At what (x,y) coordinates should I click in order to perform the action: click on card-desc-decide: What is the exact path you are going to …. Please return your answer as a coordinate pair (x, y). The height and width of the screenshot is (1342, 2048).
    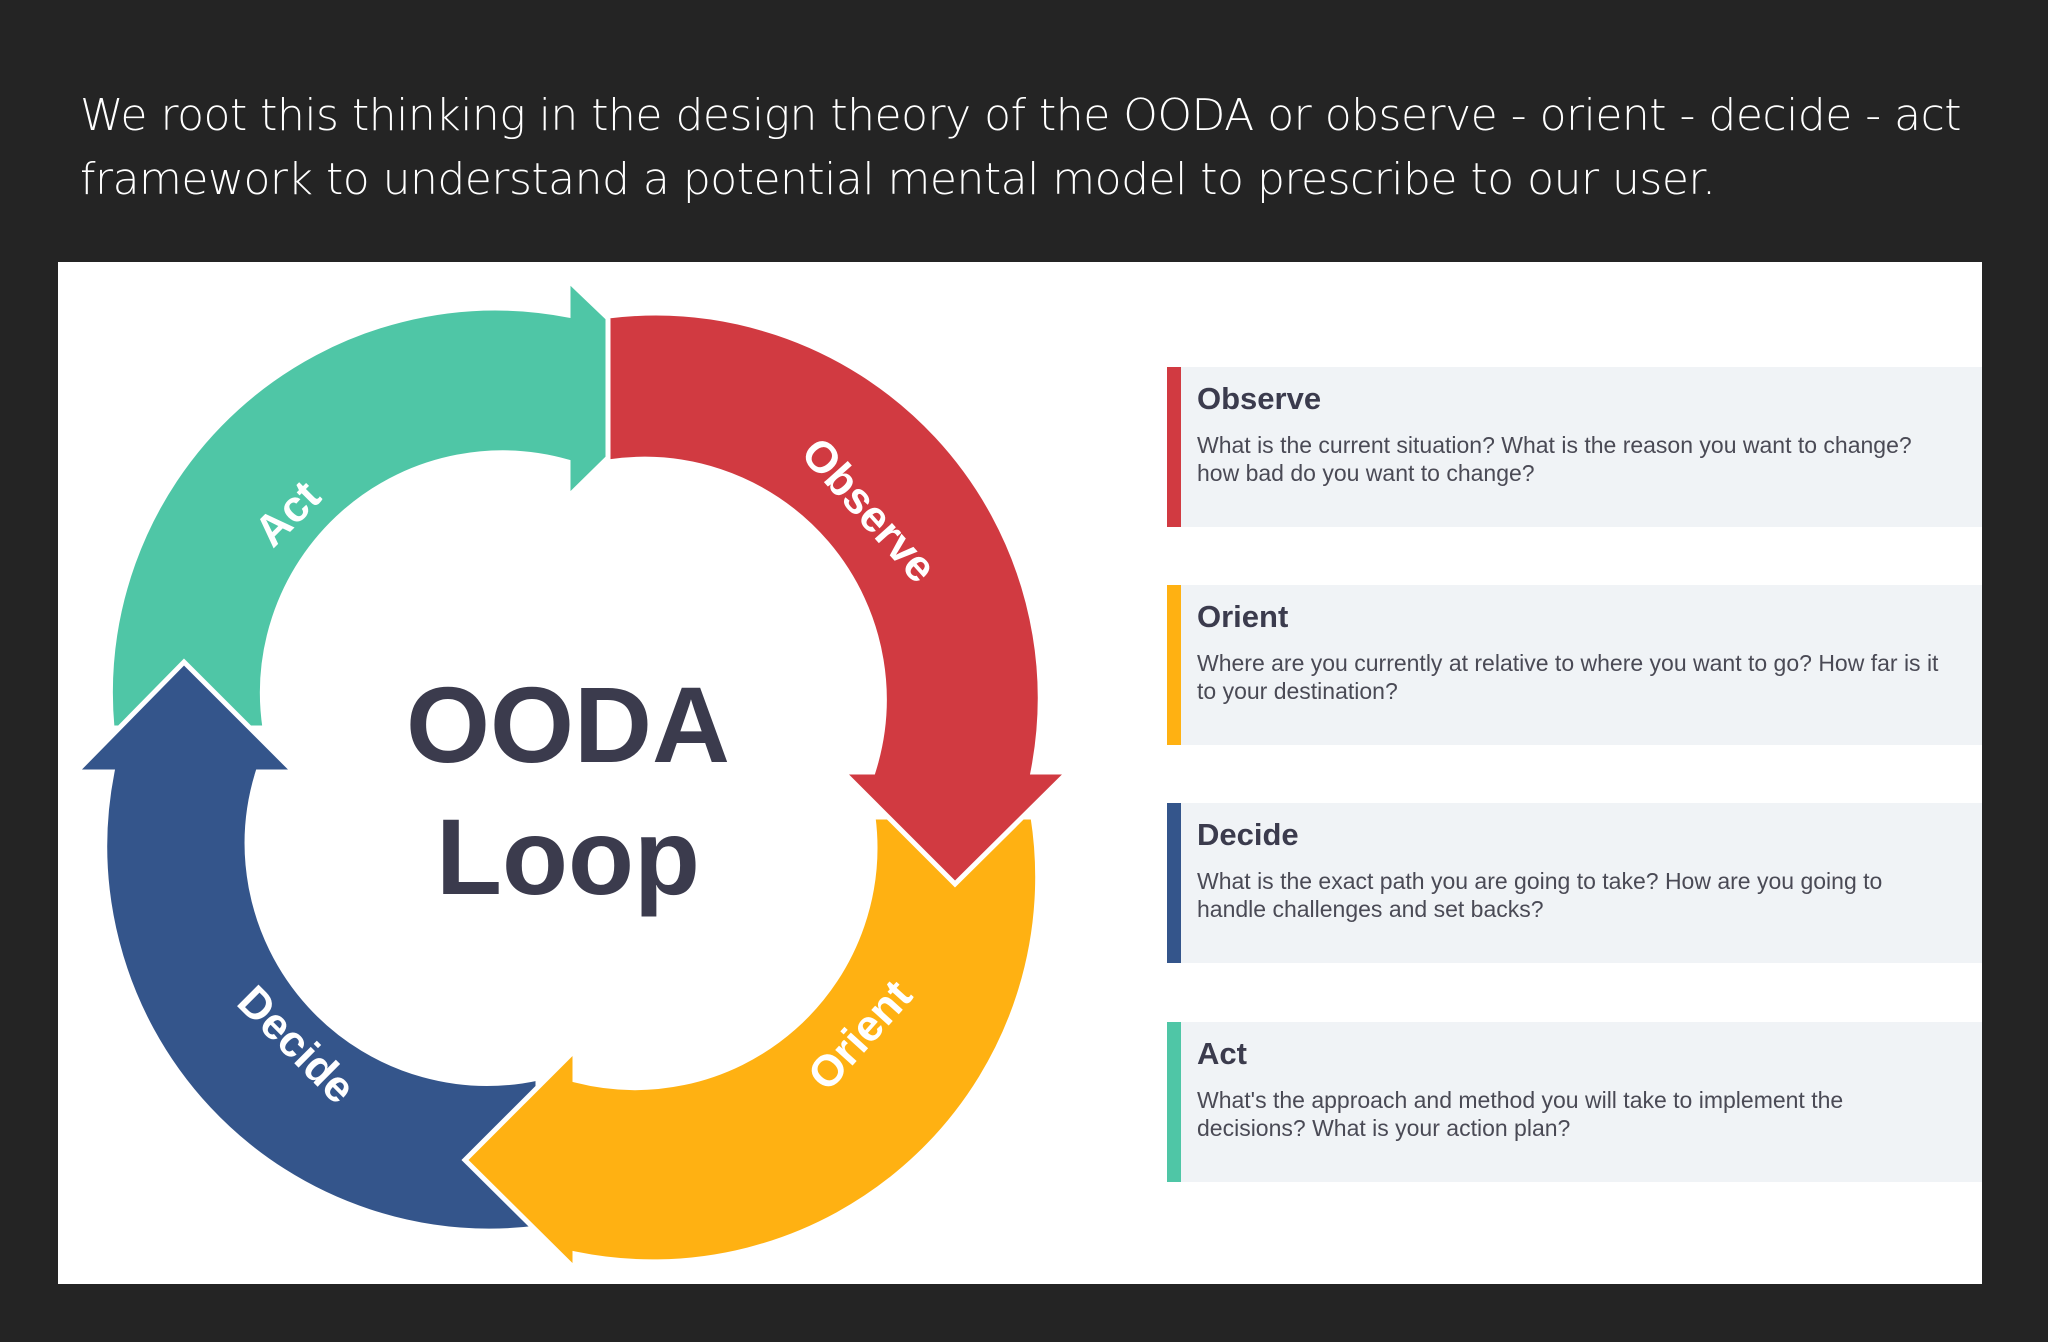
    Looking at the image, I should click on (1540, 895).